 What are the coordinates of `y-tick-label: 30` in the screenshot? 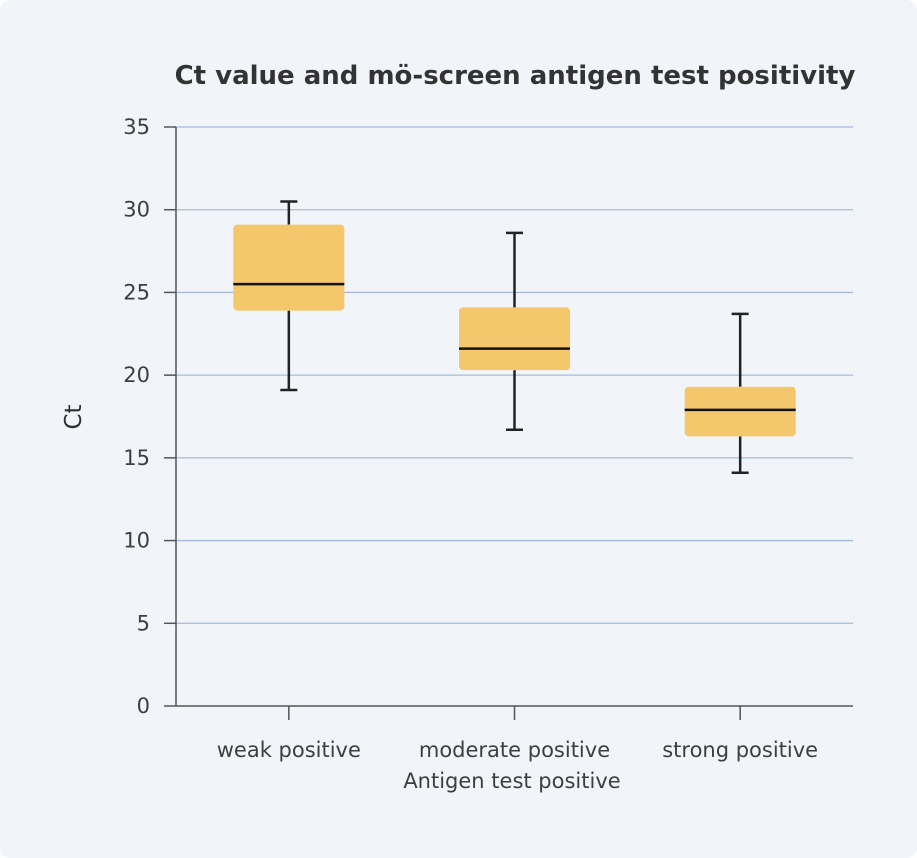 It's located at (136, 210).